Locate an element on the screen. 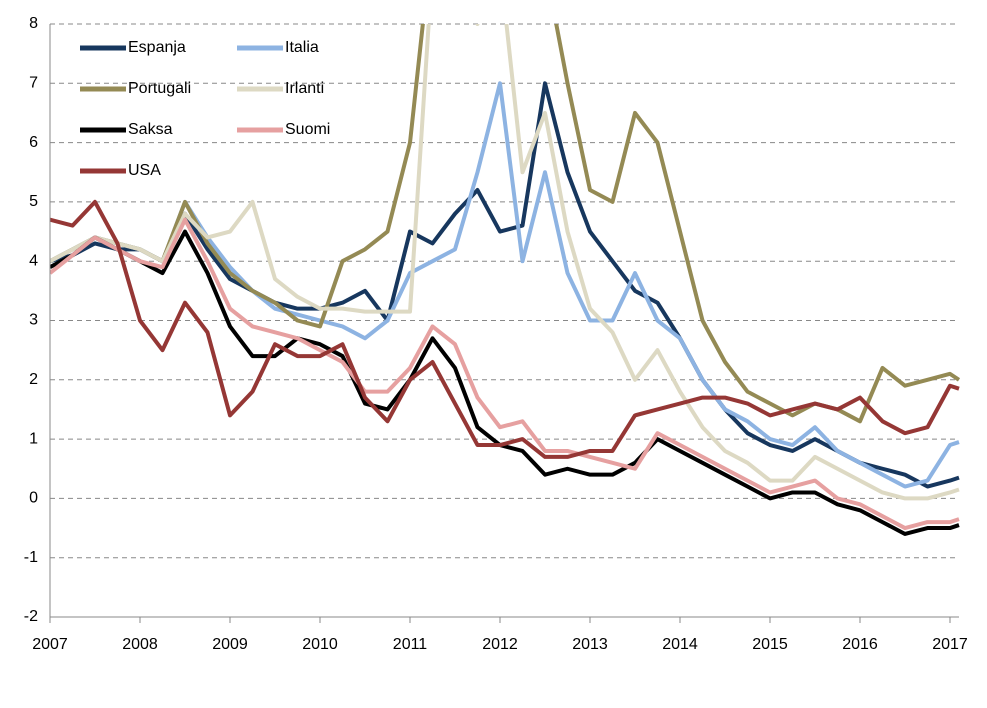 The width and height of the screenshot is (987, 708). y-tick-label: 5 is located at coordinates (33, 201).